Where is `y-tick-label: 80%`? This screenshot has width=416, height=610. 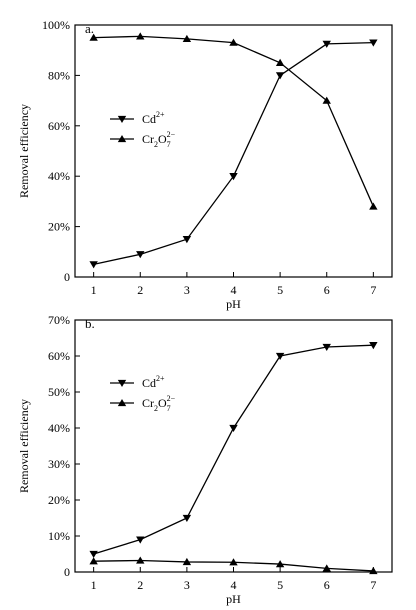 y-tick-label: 80% is located at coordinates (59, 75).